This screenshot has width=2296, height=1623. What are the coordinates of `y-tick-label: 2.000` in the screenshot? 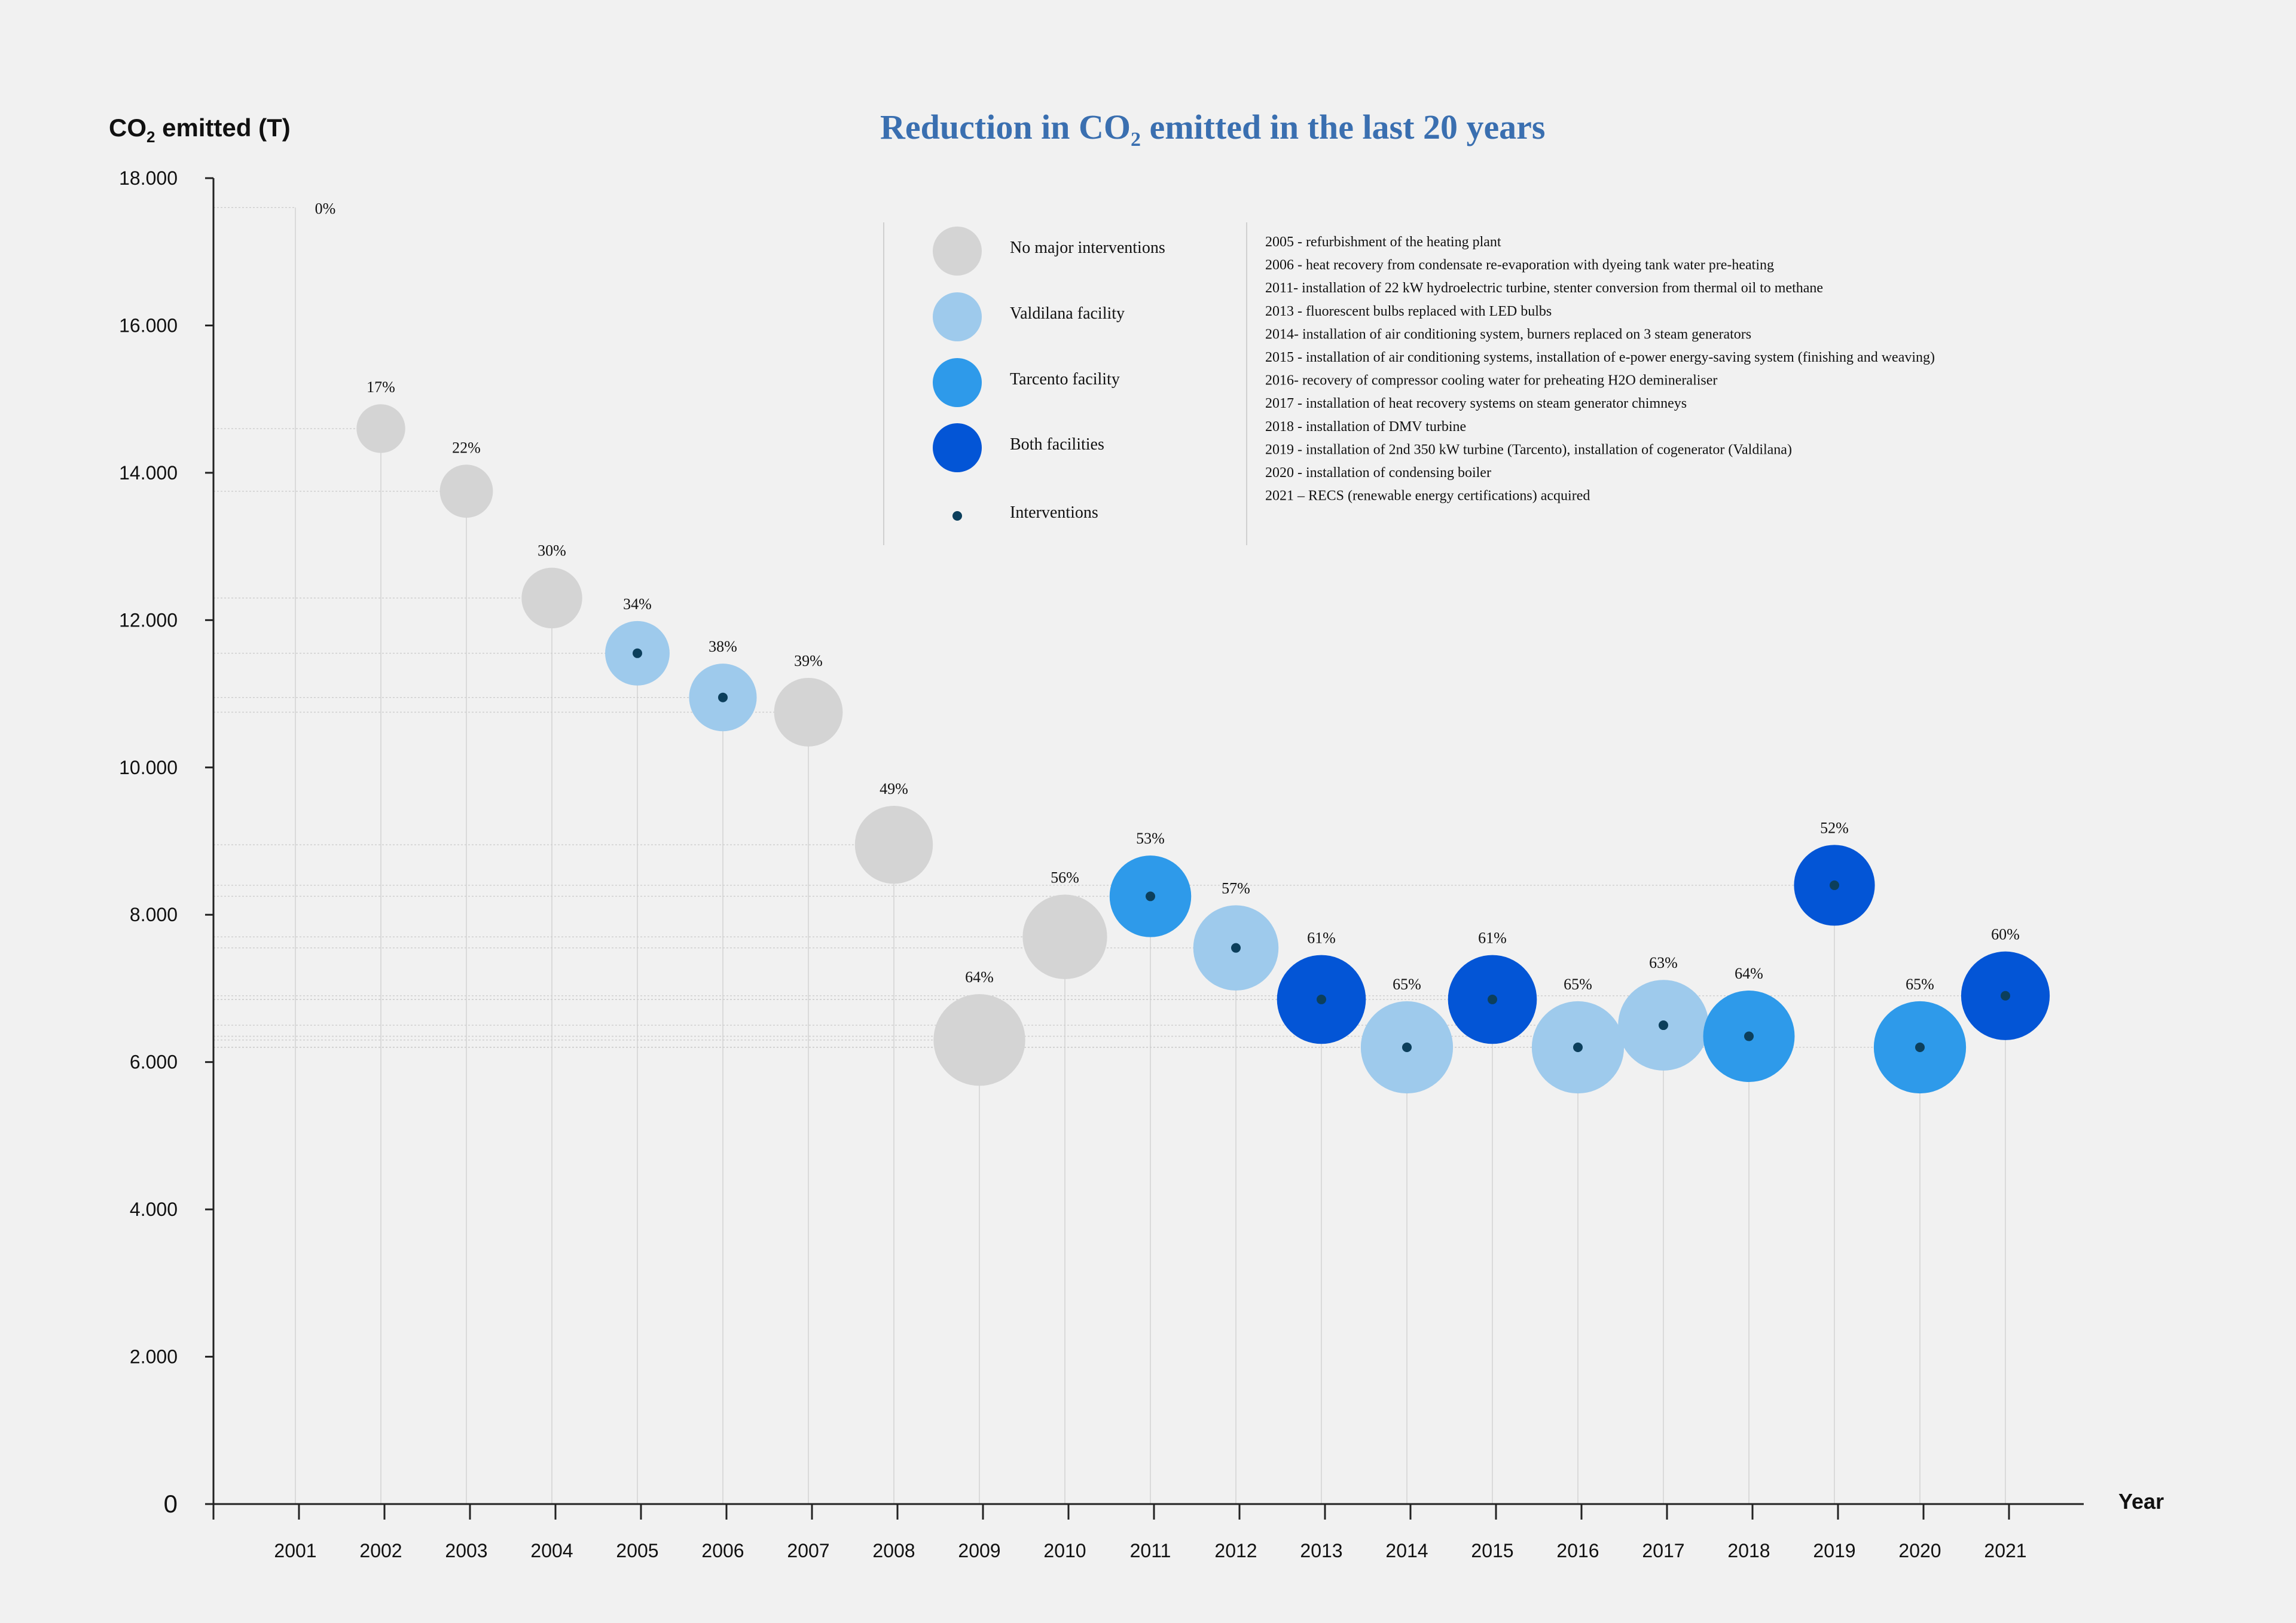 It's located at (154, 1357).